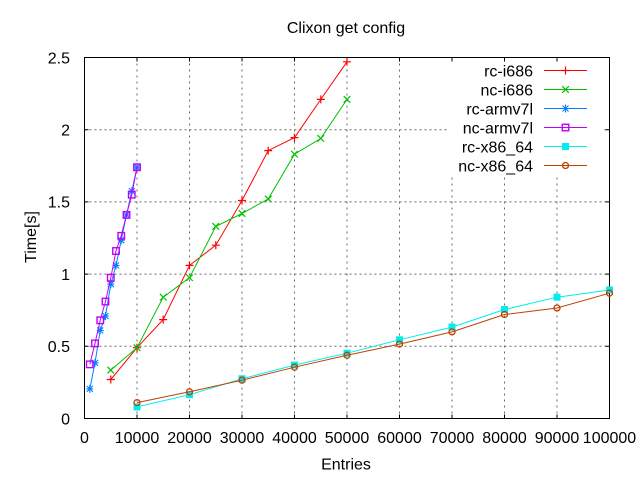  I want to click on svg-text: 80000, so click(504, 438).